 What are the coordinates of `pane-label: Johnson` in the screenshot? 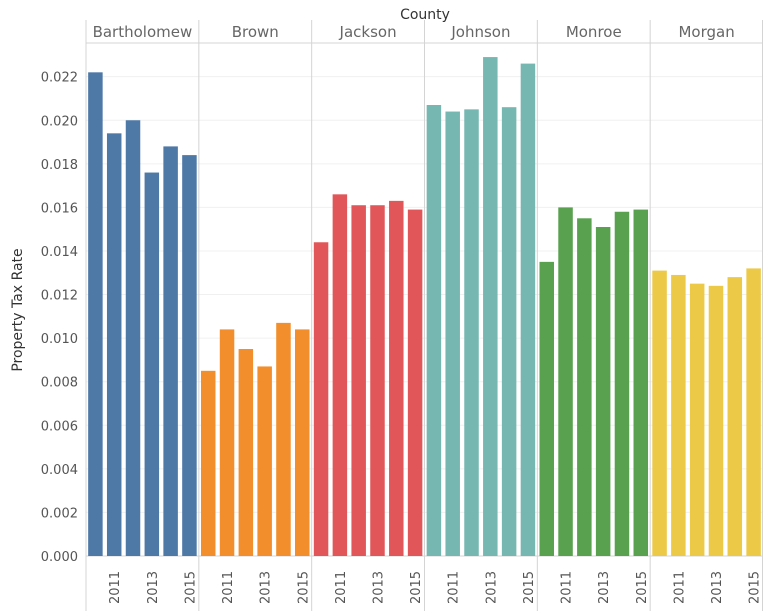 It's located at (480, 32).